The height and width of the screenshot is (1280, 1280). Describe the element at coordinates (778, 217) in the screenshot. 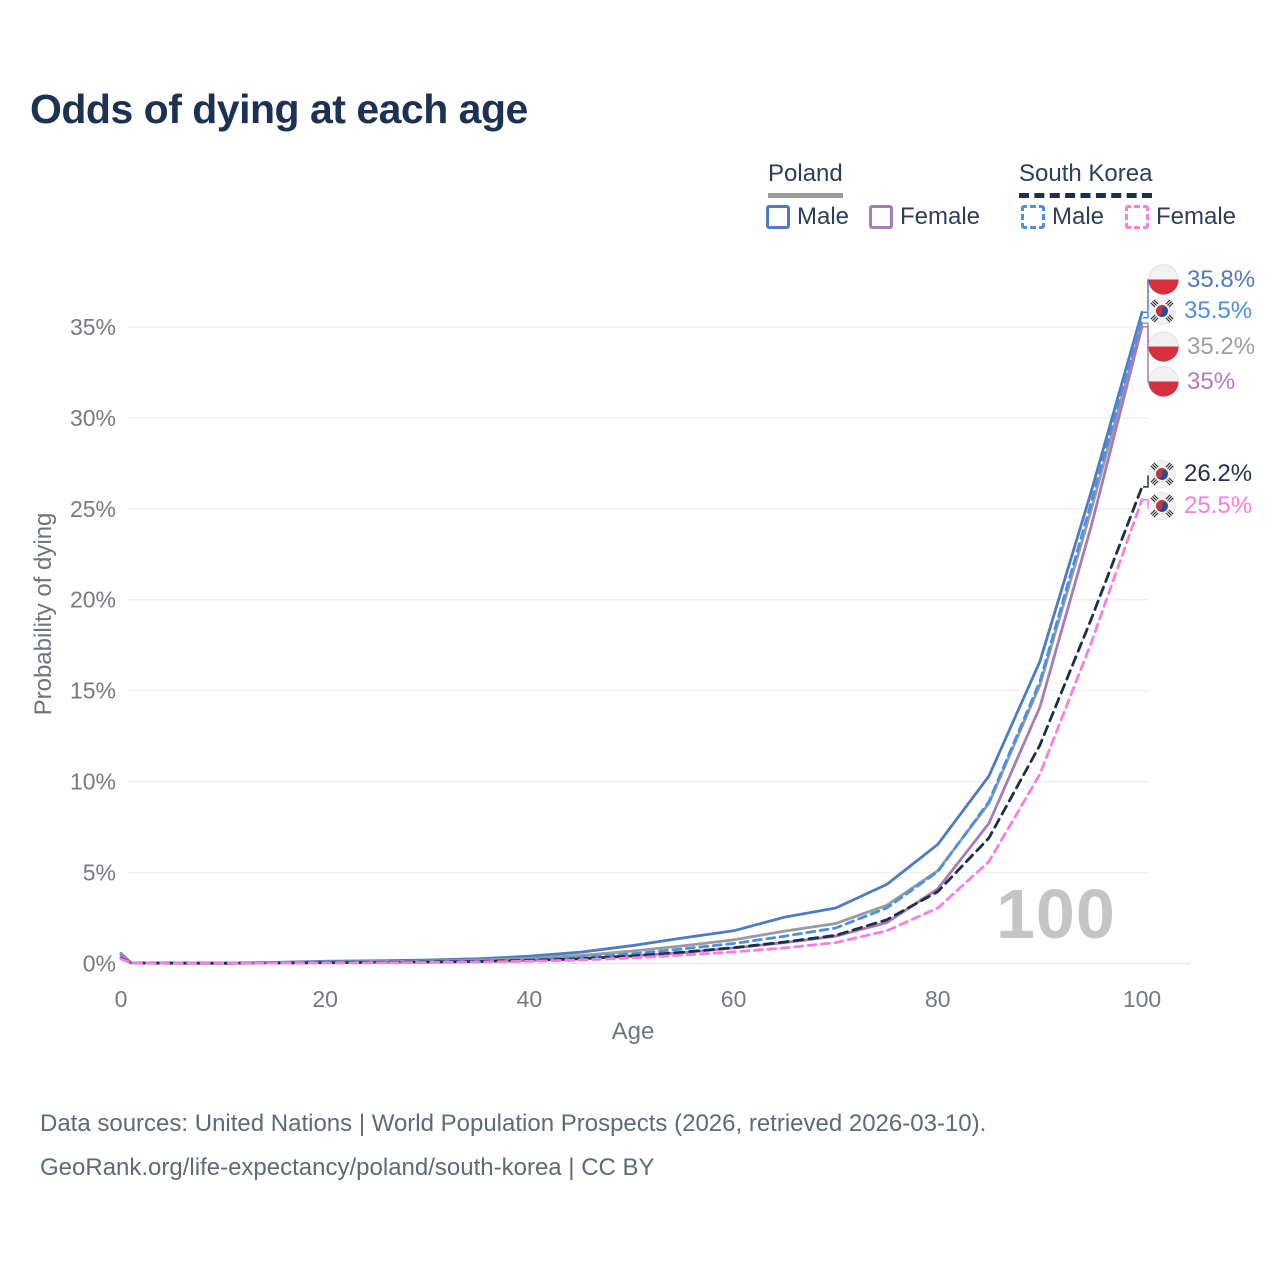

I see `poland-male-swatch-icon` at that location.